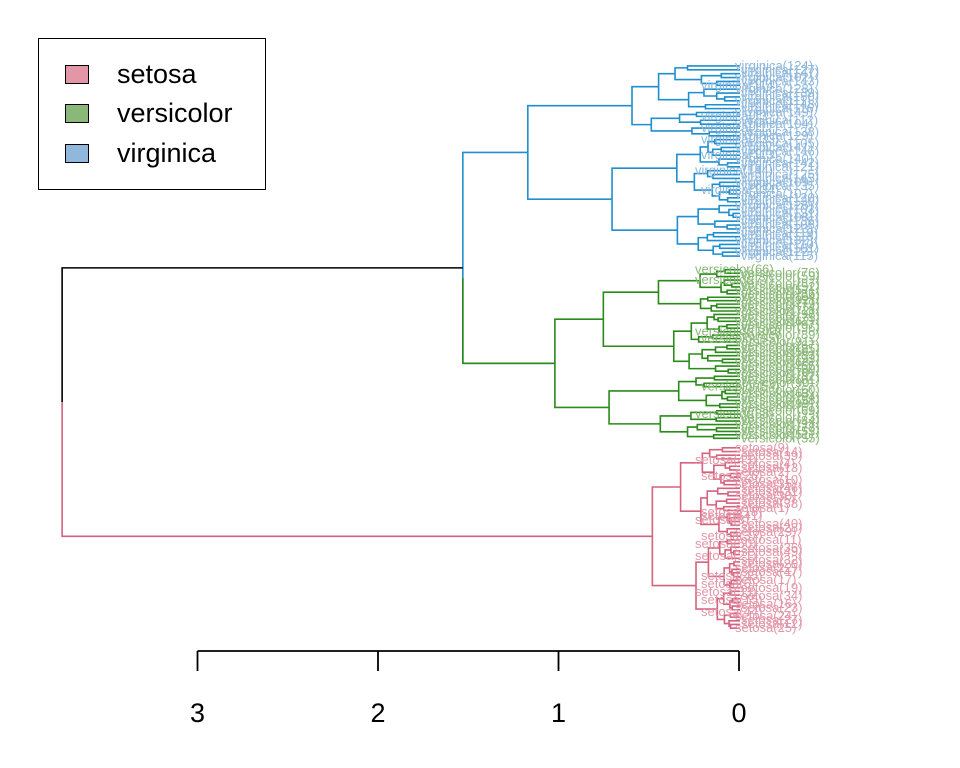 The height and width of the screenshot is (768, 960). Describe the element at coordinates (774, 393) in the screenshot. I see `leaf-label: versicolor(63)` at that location.